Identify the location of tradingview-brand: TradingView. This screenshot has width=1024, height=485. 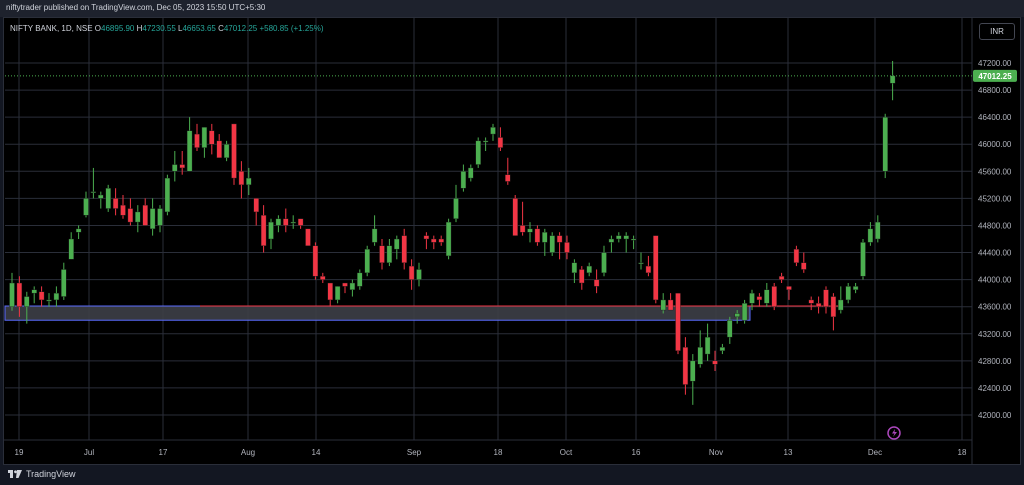
(51, 474).